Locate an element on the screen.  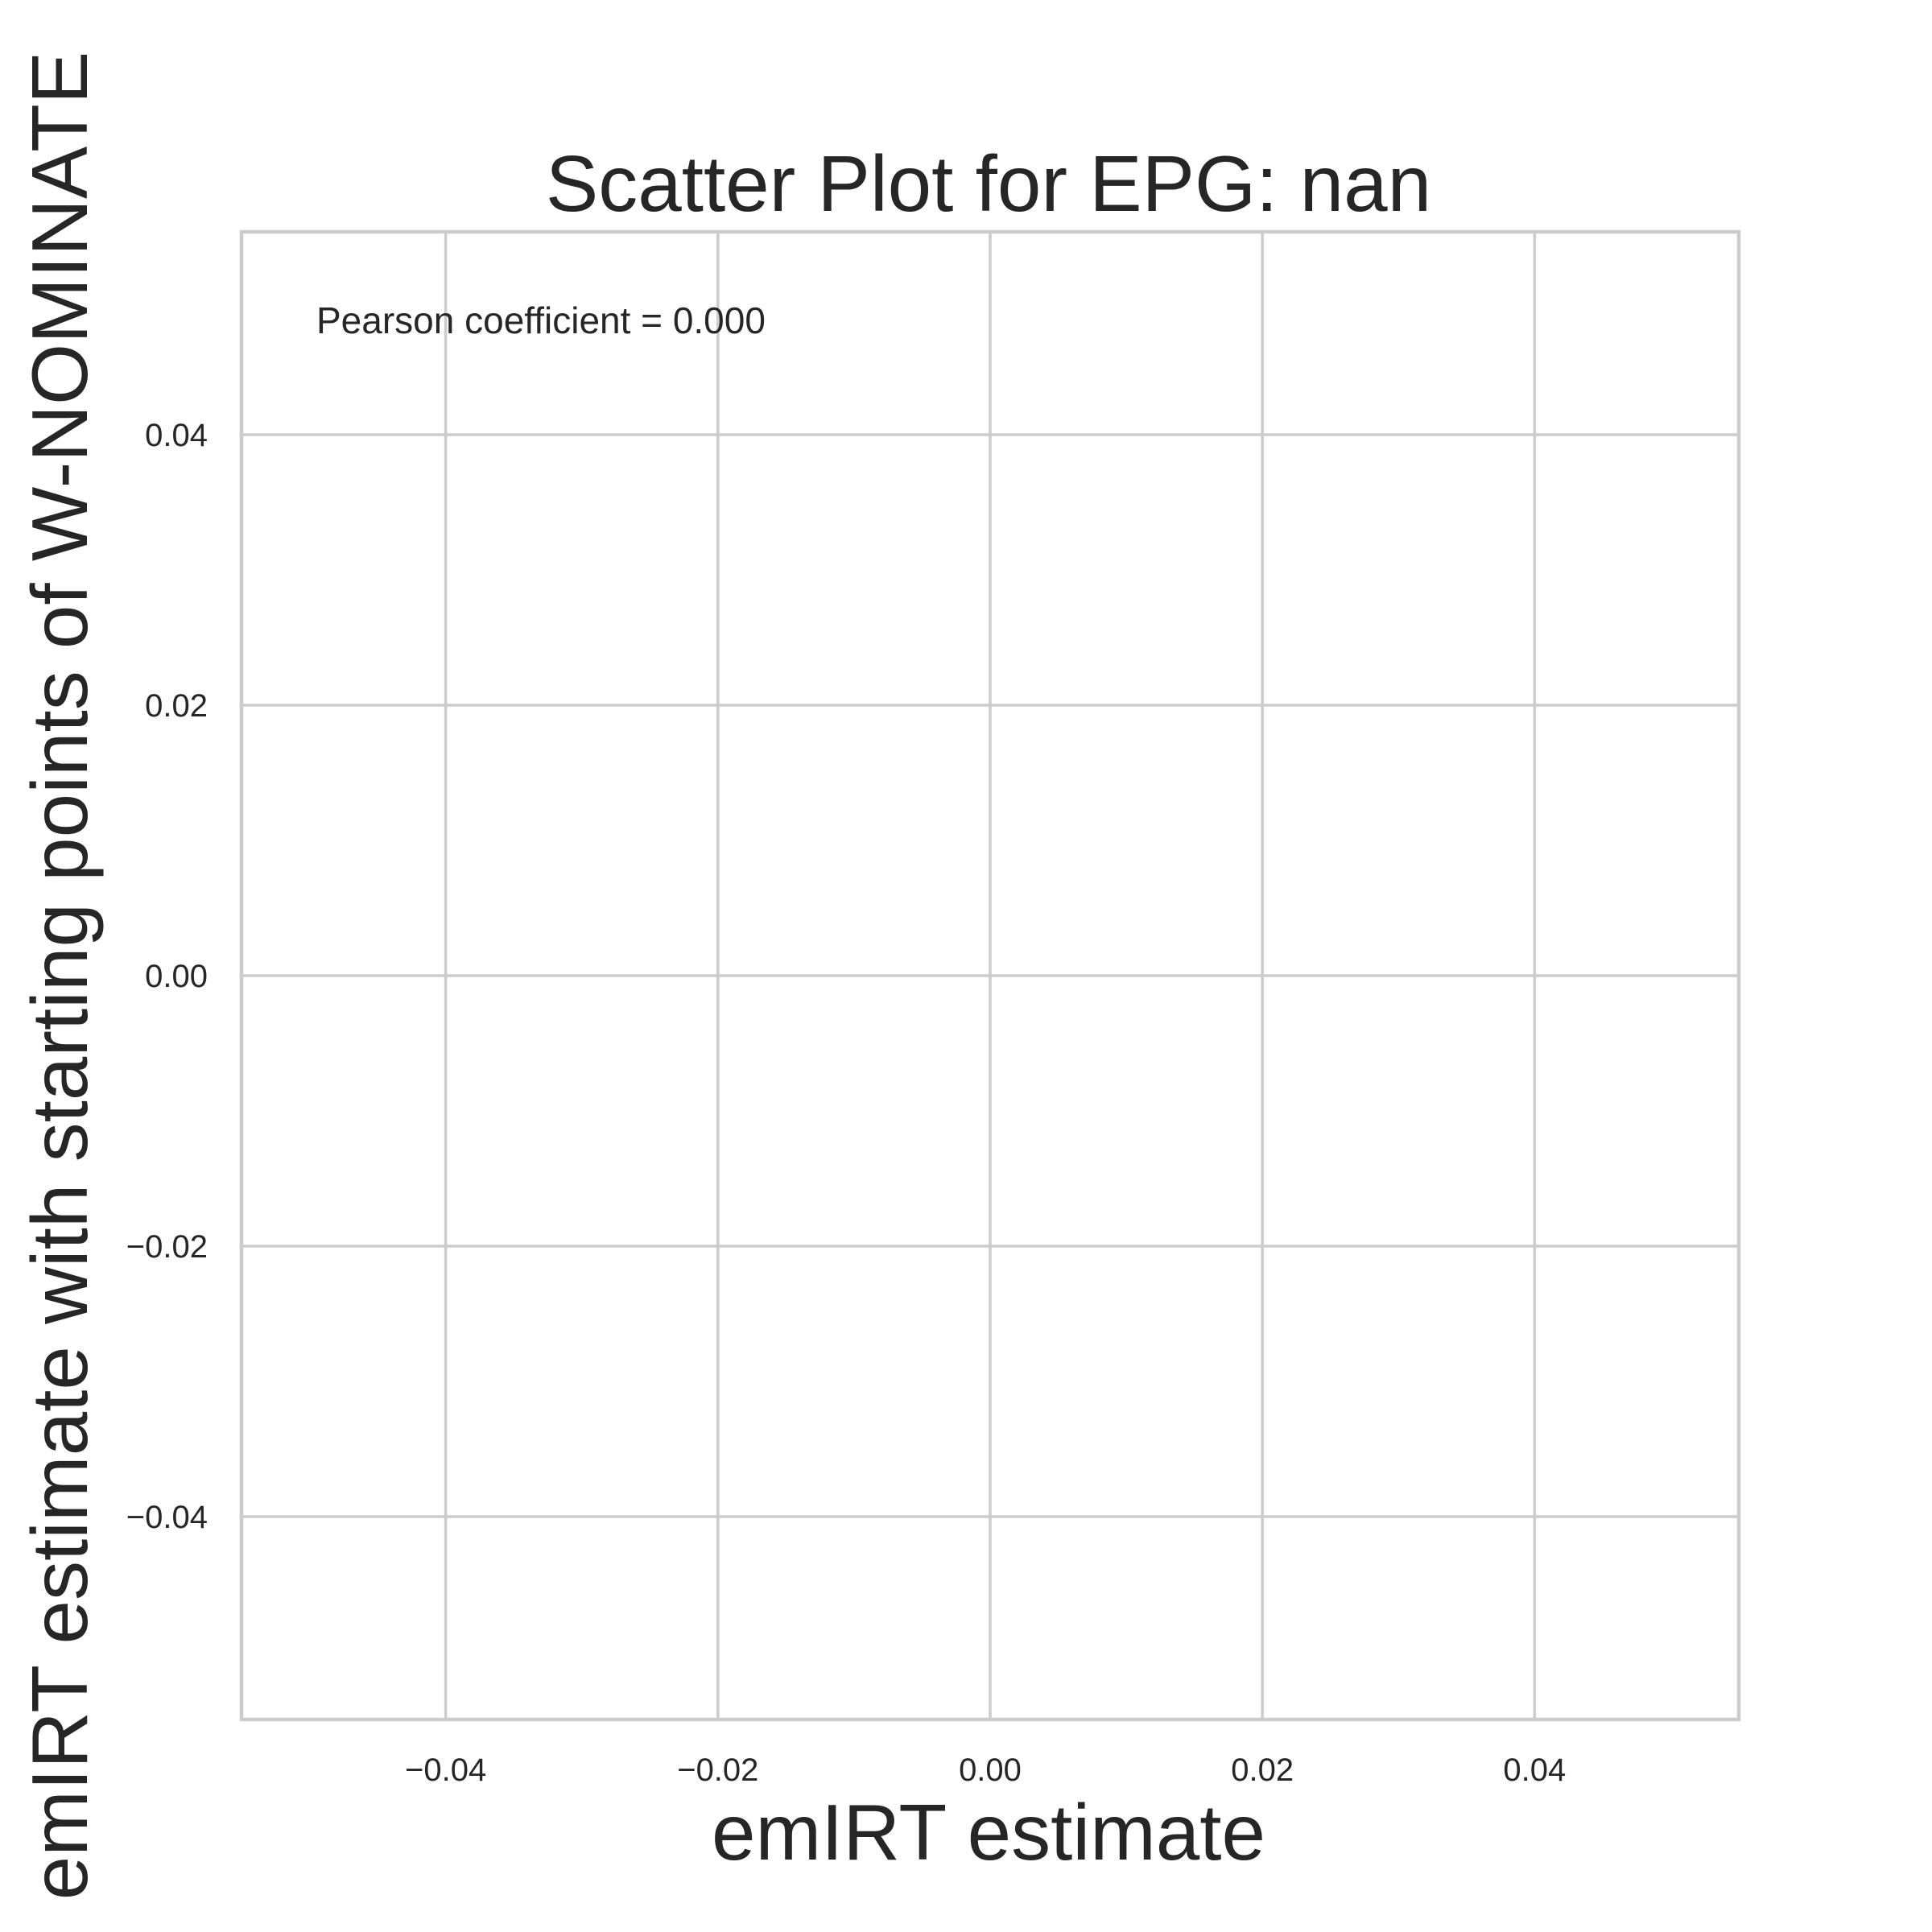
x-tick-label: 0.00 is located at coordinates (990, 1770).